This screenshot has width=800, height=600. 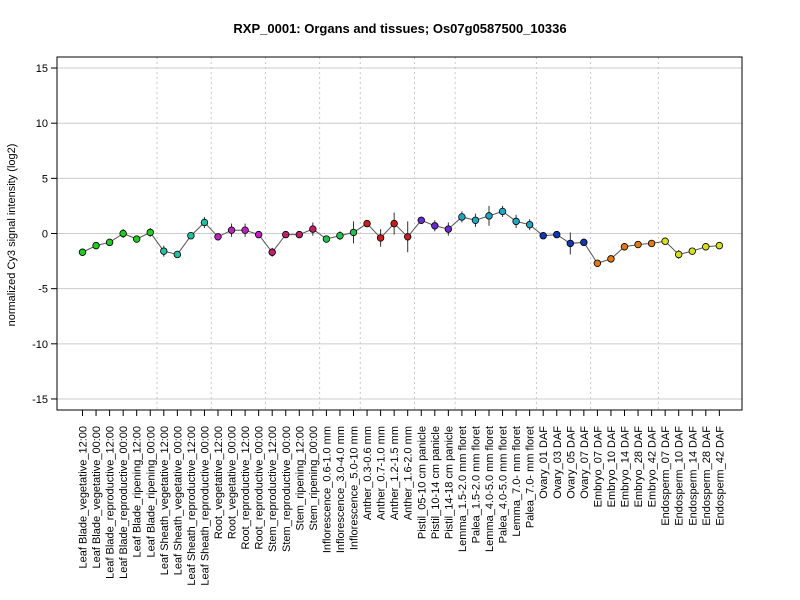 What do you see at coordinates (40, 400) in the screenshot?
I see `y-tick-label: -15` at bounding box center [40, 400].